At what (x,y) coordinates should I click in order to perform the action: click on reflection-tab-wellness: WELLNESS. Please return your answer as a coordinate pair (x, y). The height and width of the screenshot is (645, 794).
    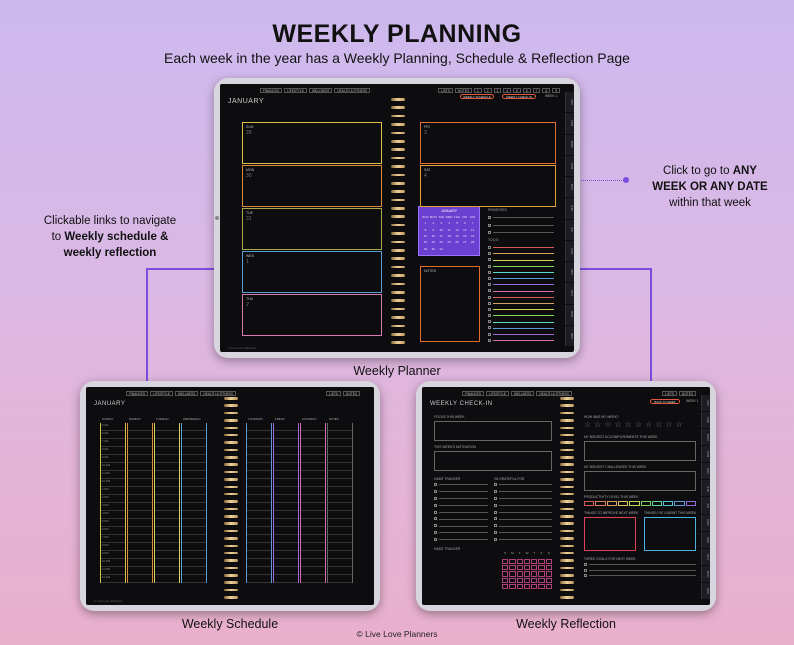
    Looking at the image, I should click on (522, 393).